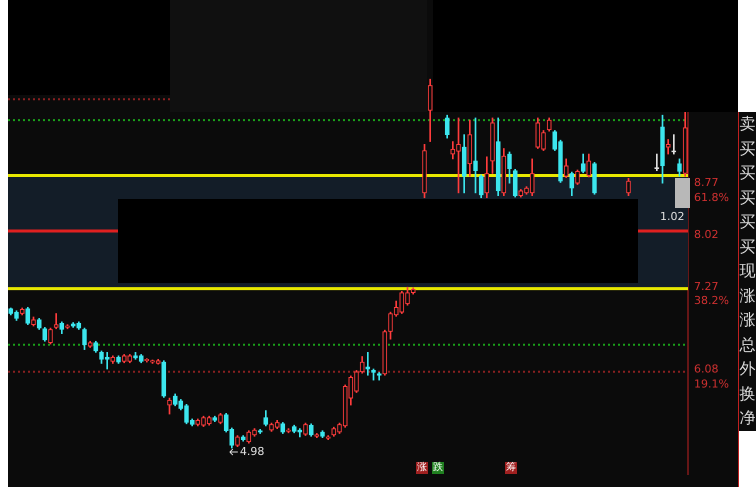  Describe the element at coordinates (711, 301) in the screenshot. I see `y2-tick-label: 38.2%` at that location.